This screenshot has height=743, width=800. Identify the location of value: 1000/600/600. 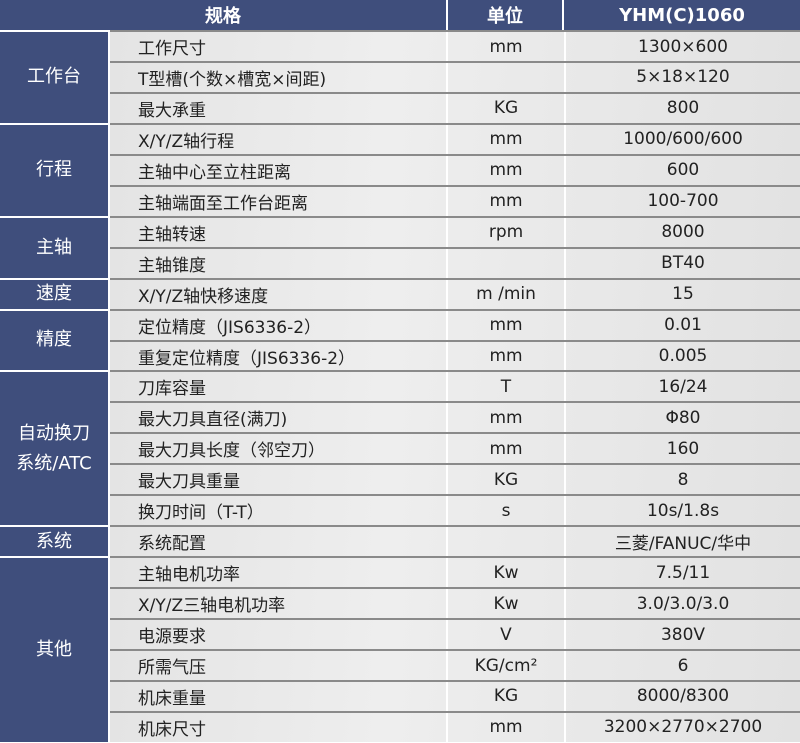
(682, 139).